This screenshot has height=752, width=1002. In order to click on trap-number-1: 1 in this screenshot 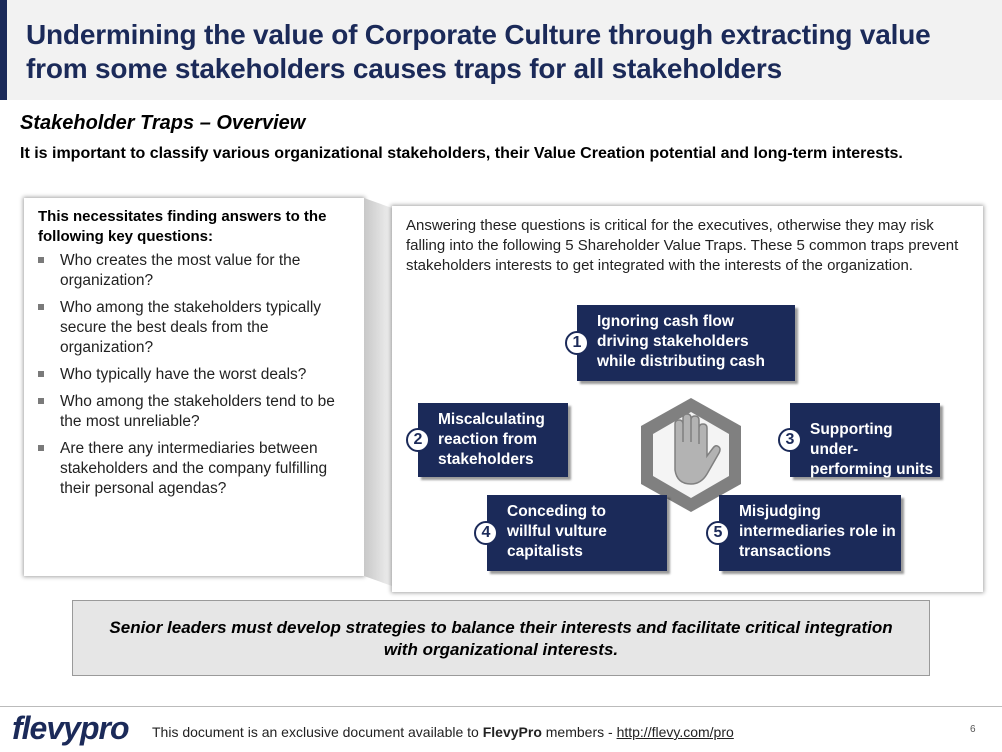, I will do `click(577, 343)`.